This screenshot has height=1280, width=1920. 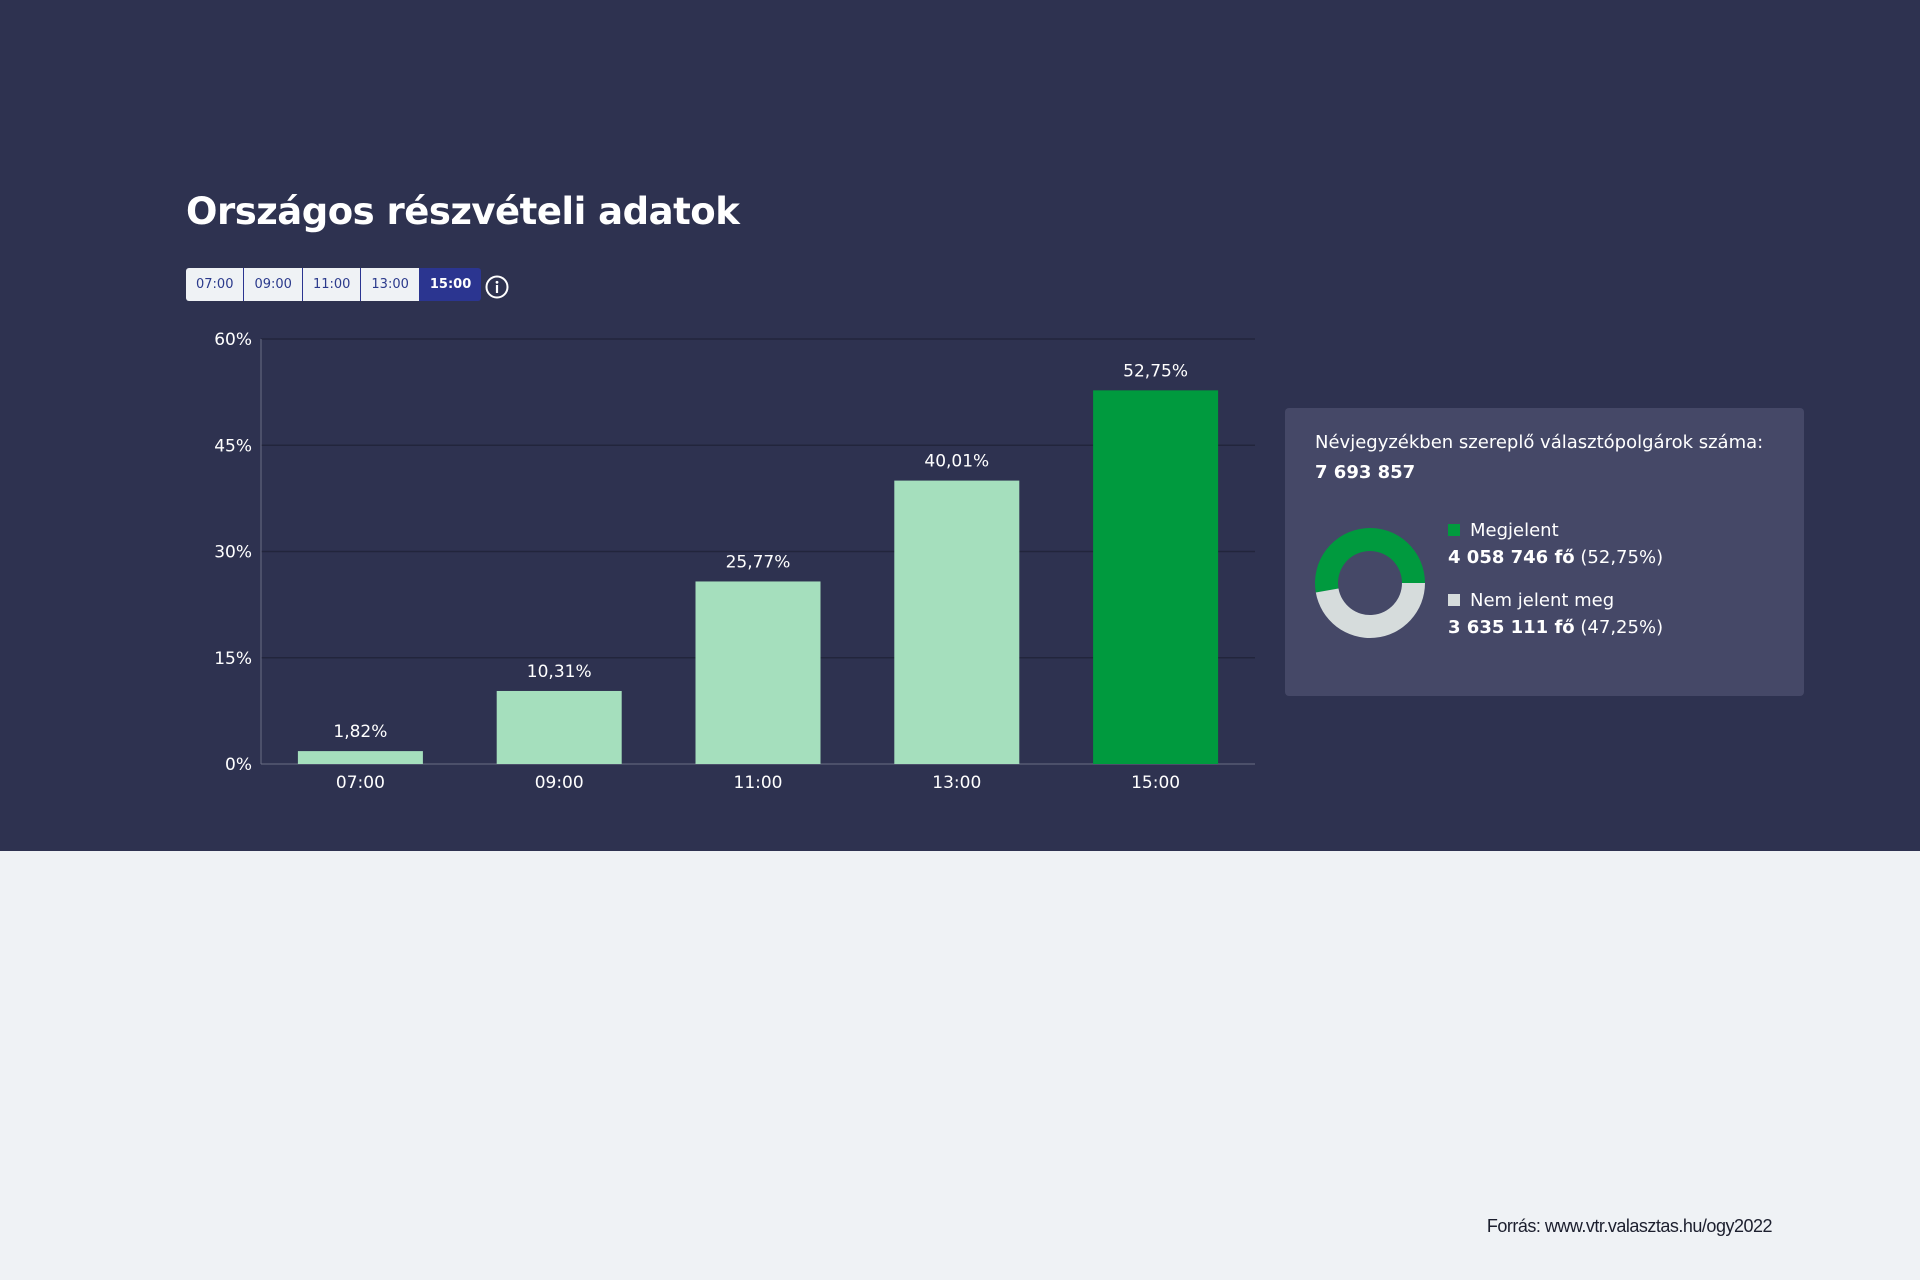 What do you see at coordinates (463, 211) in the screenshot?
I see `page-title: Országos részvételi adatok` at bounding box center [463, 211].